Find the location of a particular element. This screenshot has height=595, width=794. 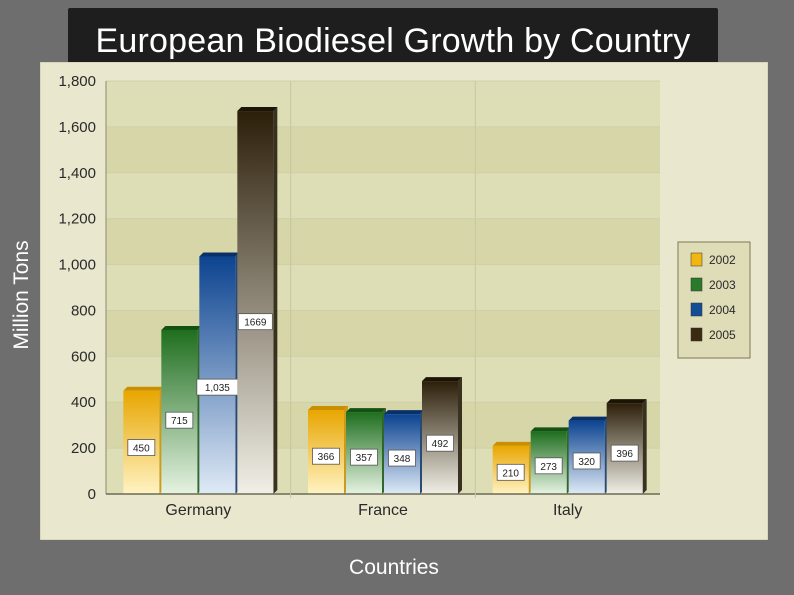

y-tick-label: 0 is located at coordinates (92, 494).